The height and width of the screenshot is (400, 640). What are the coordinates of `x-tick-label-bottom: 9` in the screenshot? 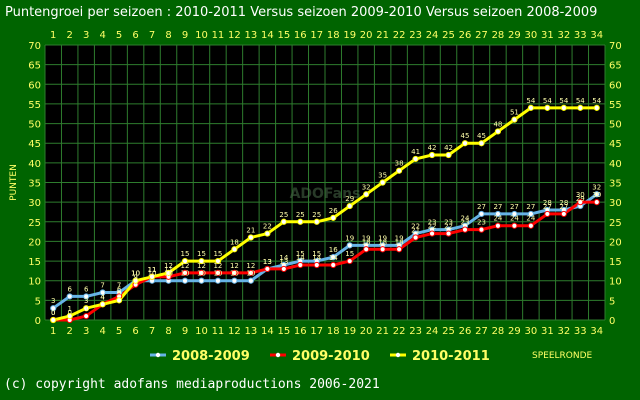 It's located at (185, 331).